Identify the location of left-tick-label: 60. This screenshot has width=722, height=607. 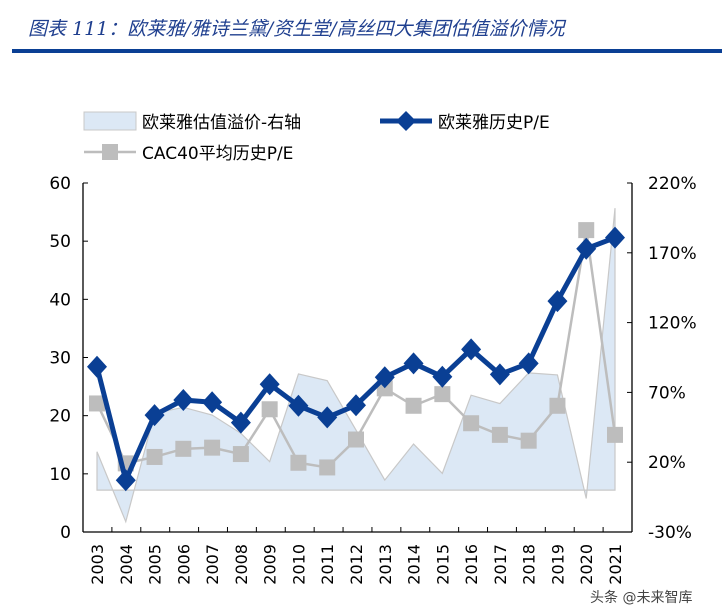
(60, 184).